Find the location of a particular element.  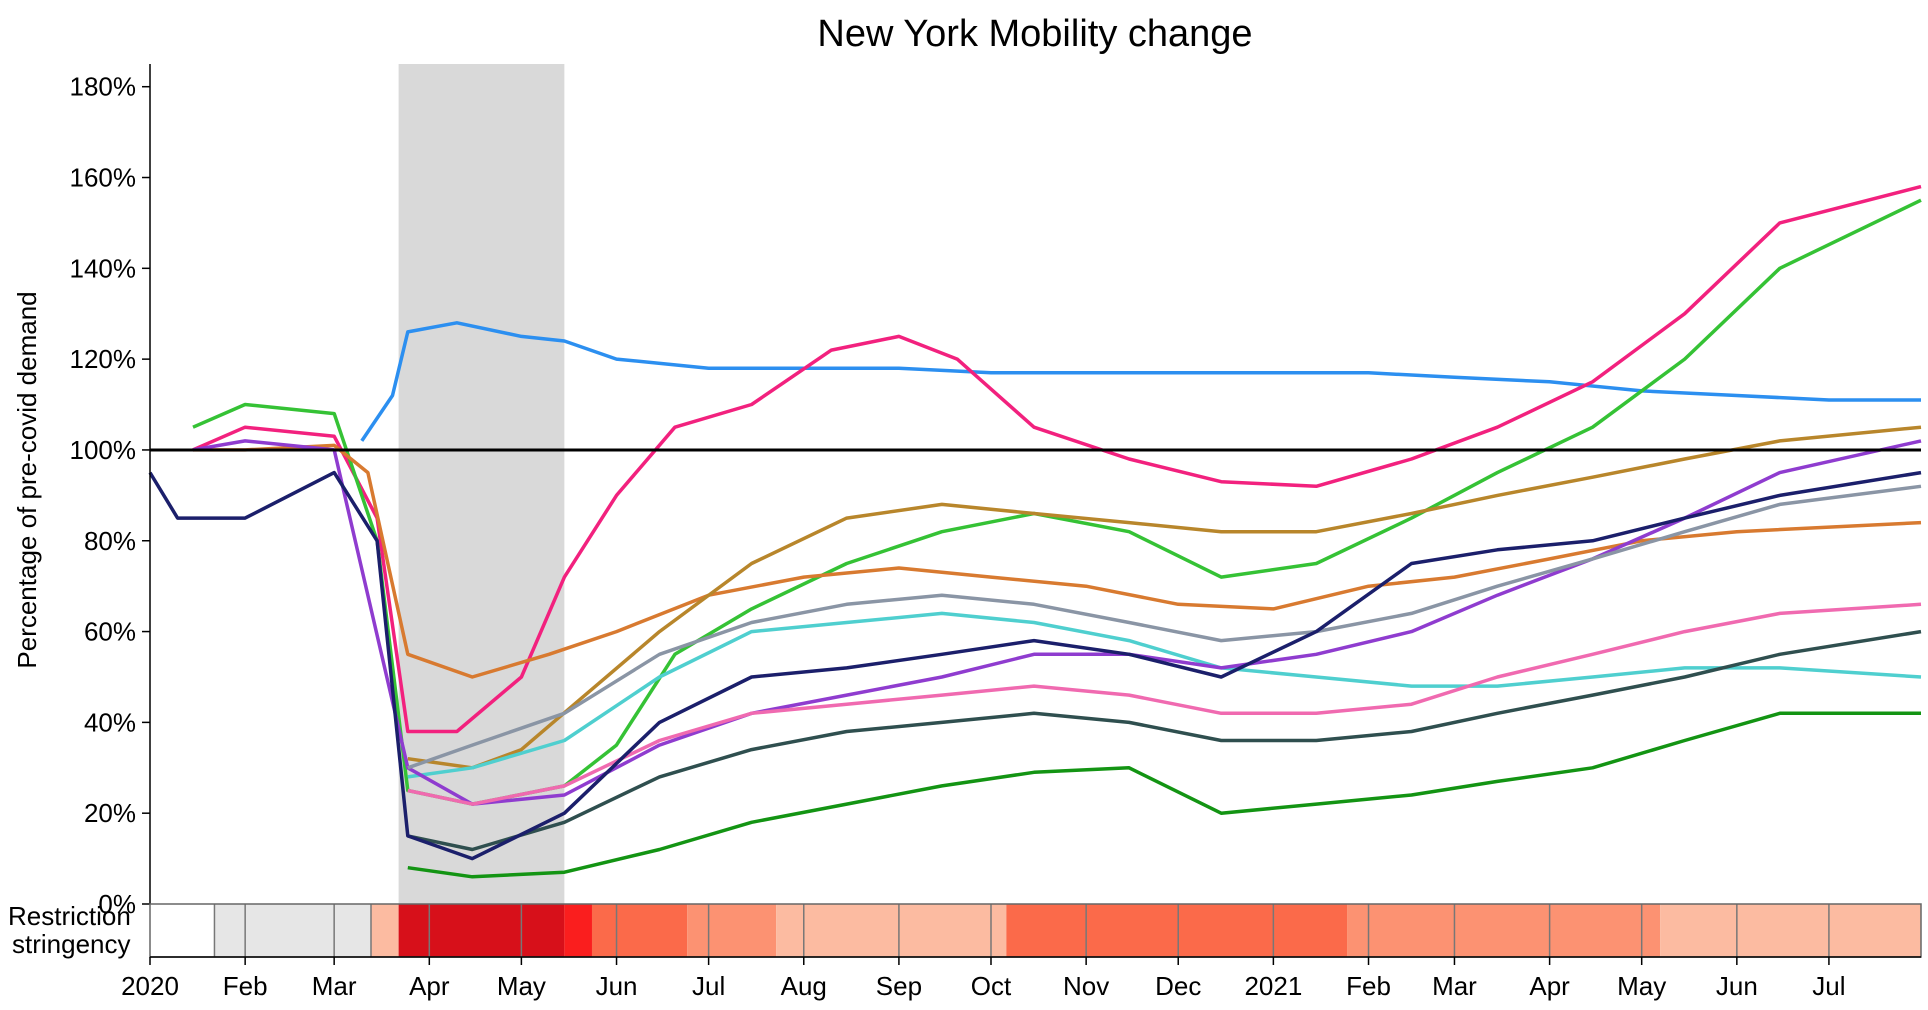

y-tick-label: 60% is located at coordinates (110, 632).